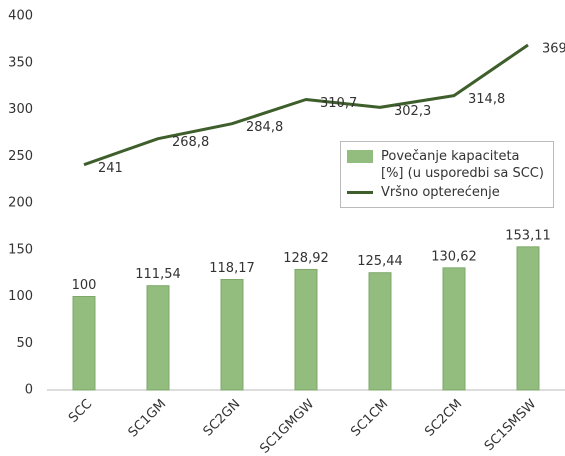 This screenshot has height=456, width=565. Describe the element at coordinates (148, 419) in the screenshot. I see `x-tick-label: SC1GM` at that location.